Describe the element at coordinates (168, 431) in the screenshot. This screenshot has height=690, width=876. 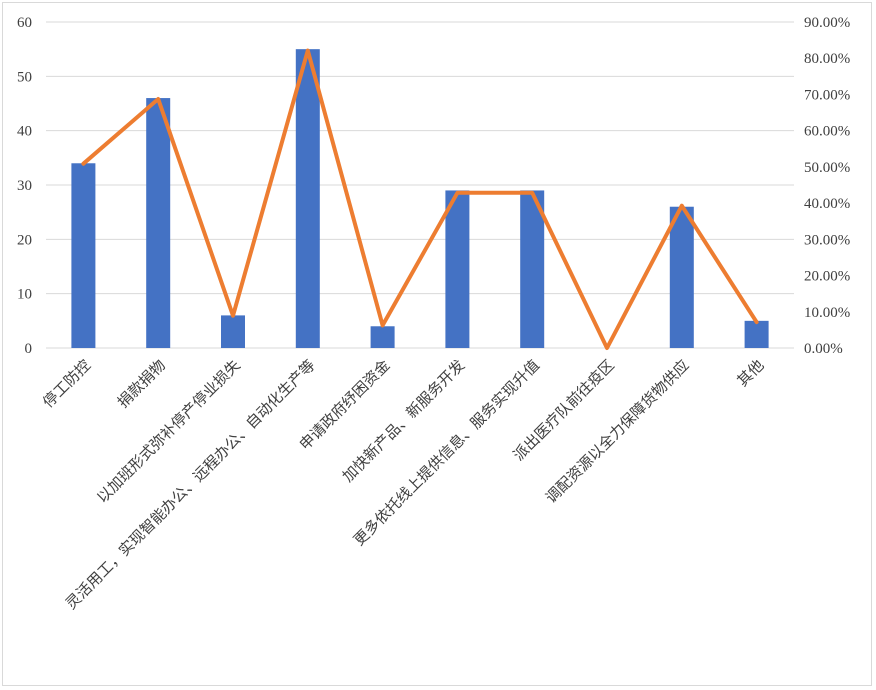
I see `category-label: 以加班形式弥补停产停业损失` at that location.